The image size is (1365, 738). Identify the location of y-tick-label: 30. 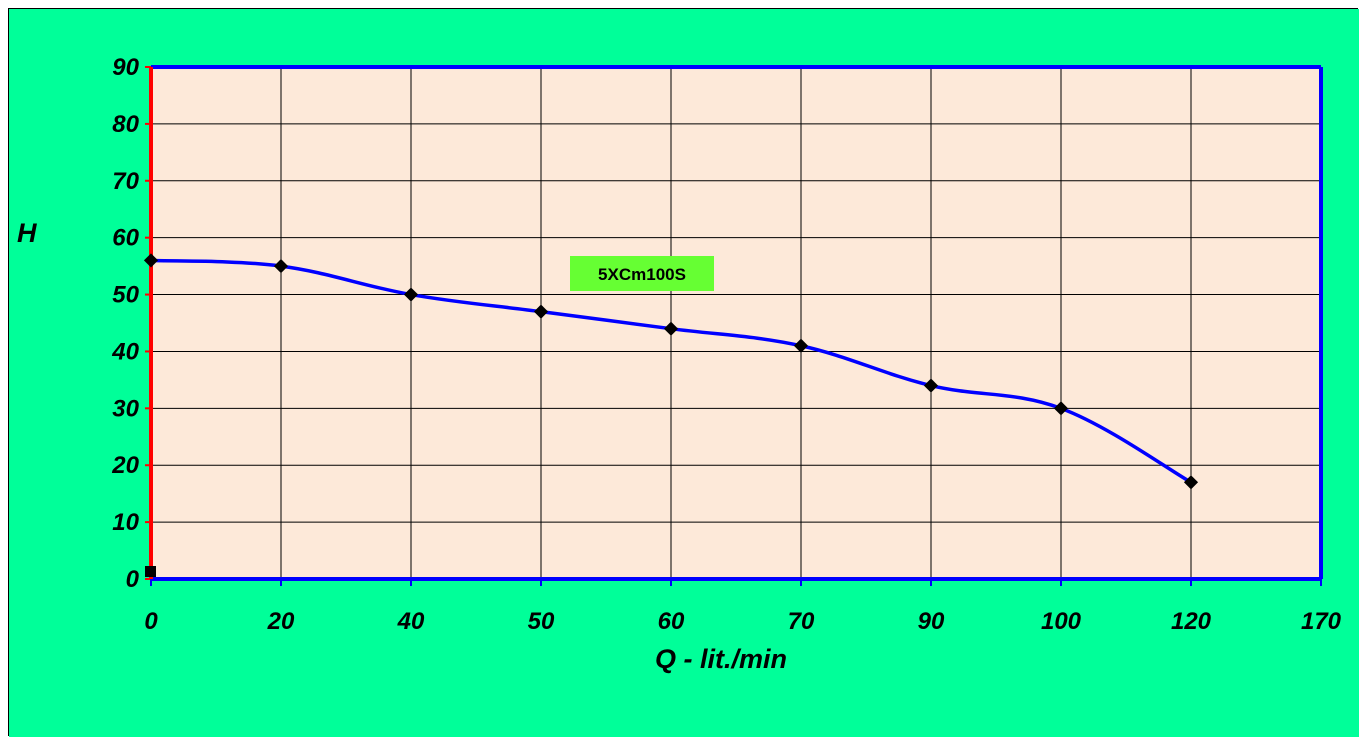
(125, 408).